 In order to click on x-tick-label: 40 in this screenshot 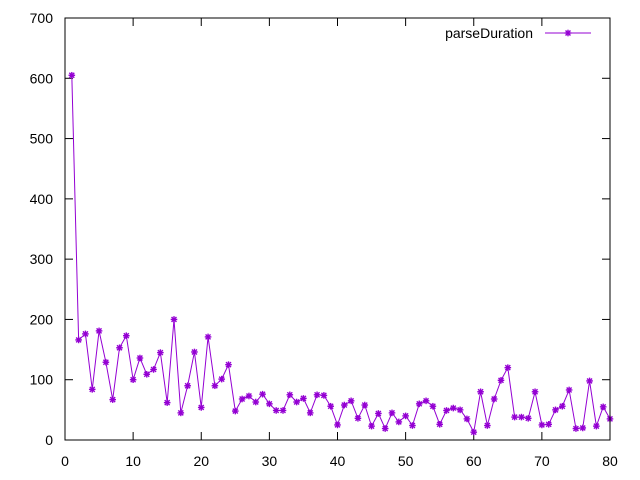, I will do `click(338, 461)`.